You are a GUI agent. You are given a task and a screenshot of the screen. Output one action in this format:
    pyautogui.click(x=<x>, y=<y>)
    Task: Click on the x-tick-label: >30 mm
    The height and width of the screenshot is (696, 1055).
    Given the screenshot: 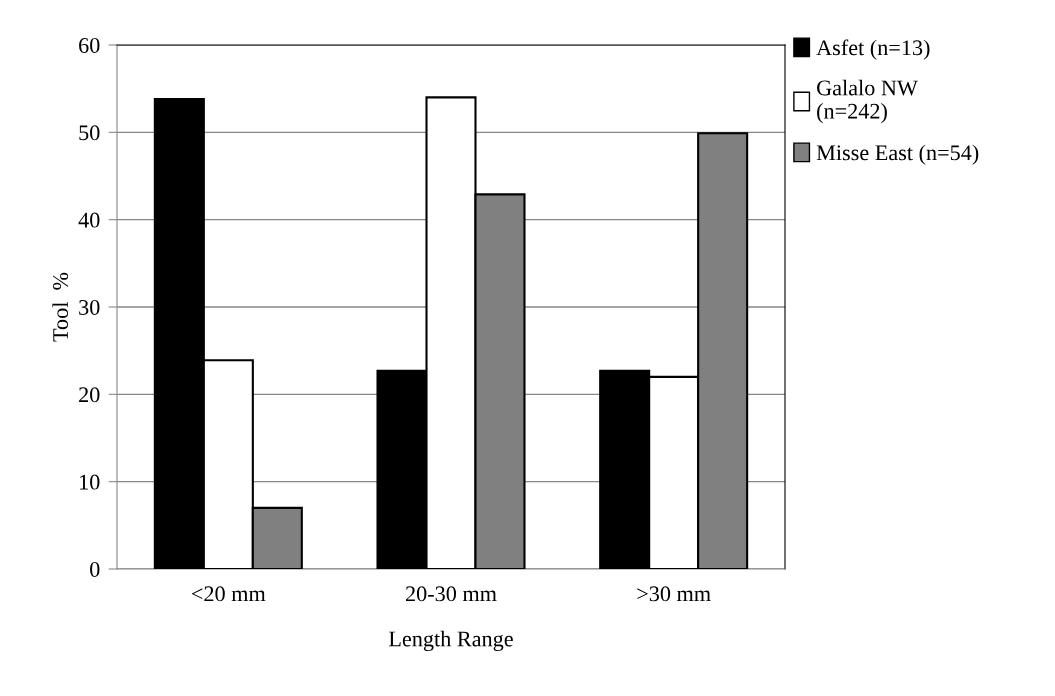 What is the action you would take?
    pyautogui.click(x=674, y=594)
    